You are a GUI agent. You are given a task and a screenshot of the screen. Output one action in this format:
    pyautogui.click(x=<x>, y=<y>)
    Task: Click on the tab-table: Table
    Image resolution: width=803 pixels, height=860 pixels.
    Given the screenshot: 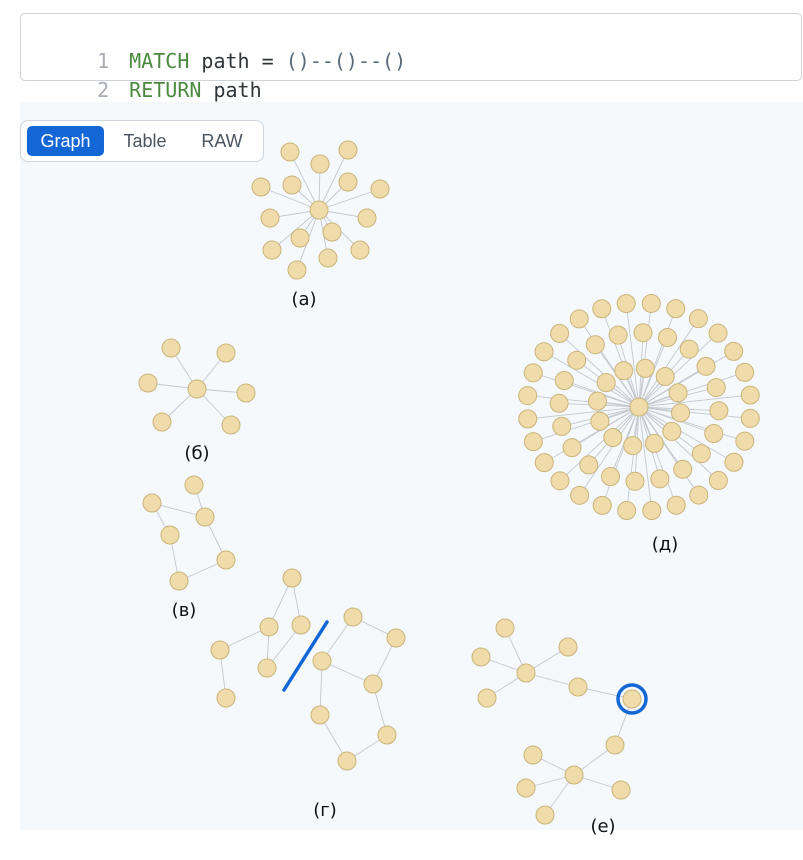 What is the action you would take?
    pyautogui.click(x=145, y=141)
    